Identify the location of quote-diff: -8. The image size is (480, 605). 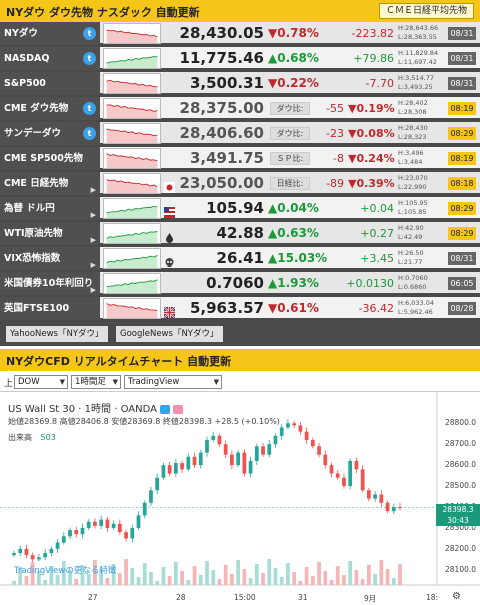
(338, 158).